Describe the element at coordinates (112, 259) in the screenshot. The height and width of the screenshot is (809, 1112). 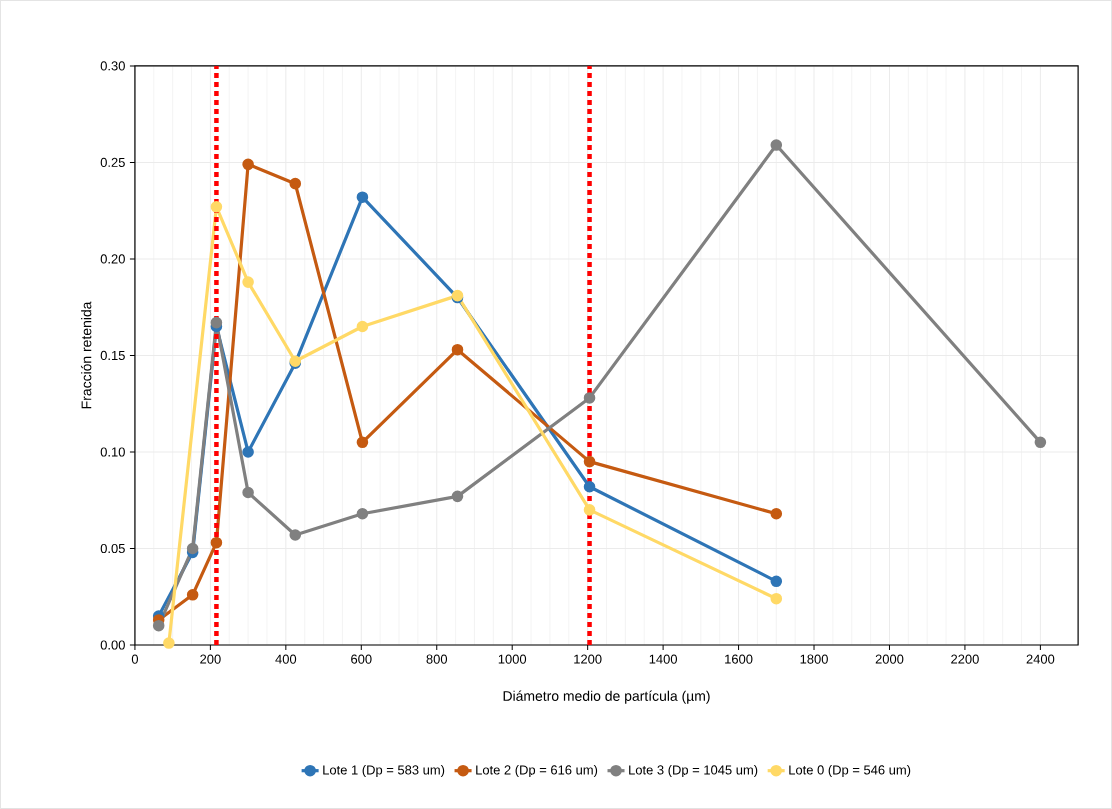
I see `y-tick-label: 0.20` at that location.